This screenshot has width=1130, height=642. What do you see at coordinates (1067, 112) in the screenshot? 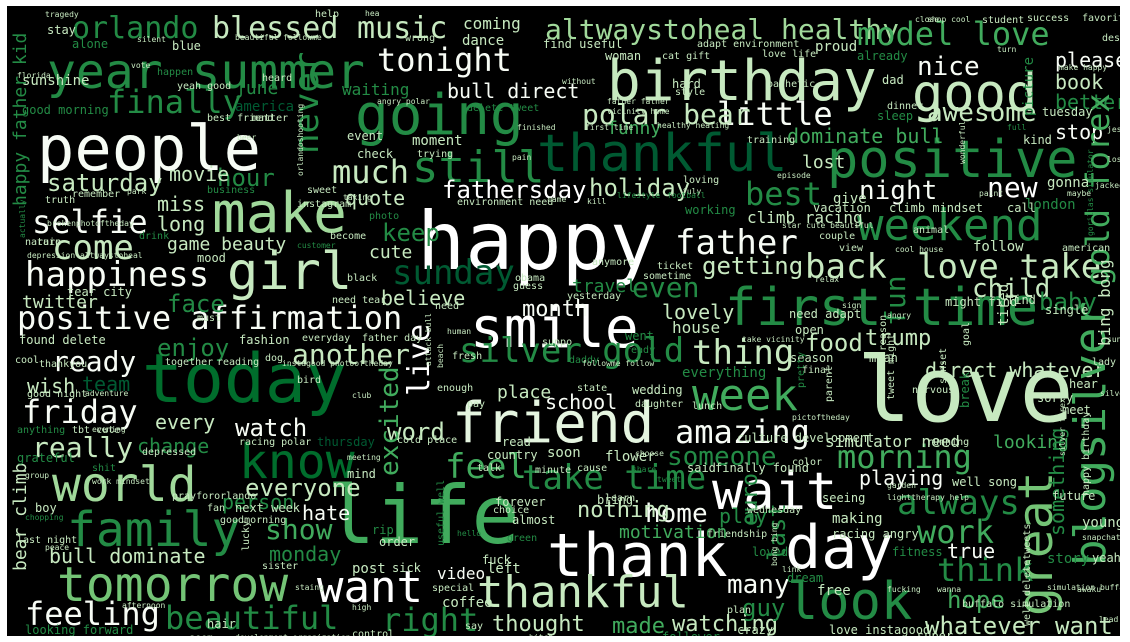
I see `cloud-word: tuesday` at bounding box center [1067, 112].